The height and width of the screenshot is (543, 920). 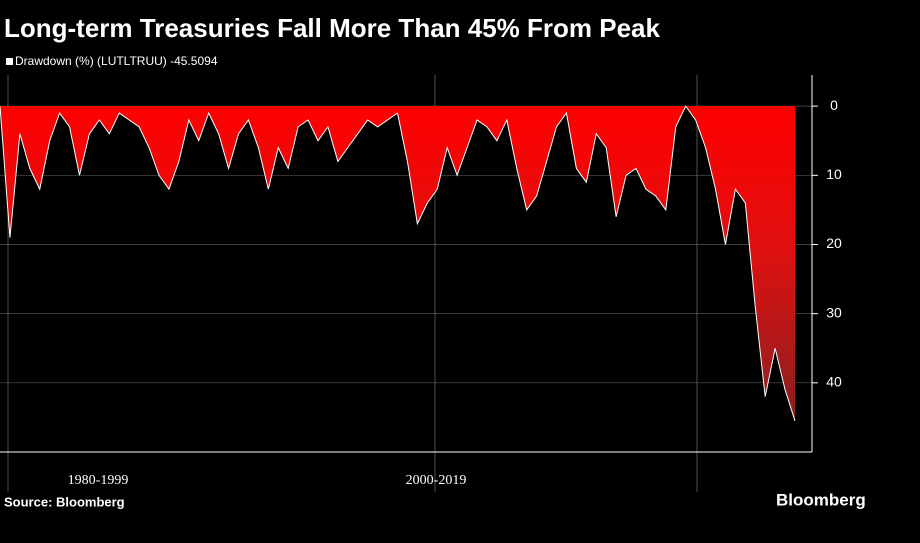 What do you see at coordinates (834, 312) in the screenshot?
I see `y-tick-label: 30` at bounding box center [834, 312].